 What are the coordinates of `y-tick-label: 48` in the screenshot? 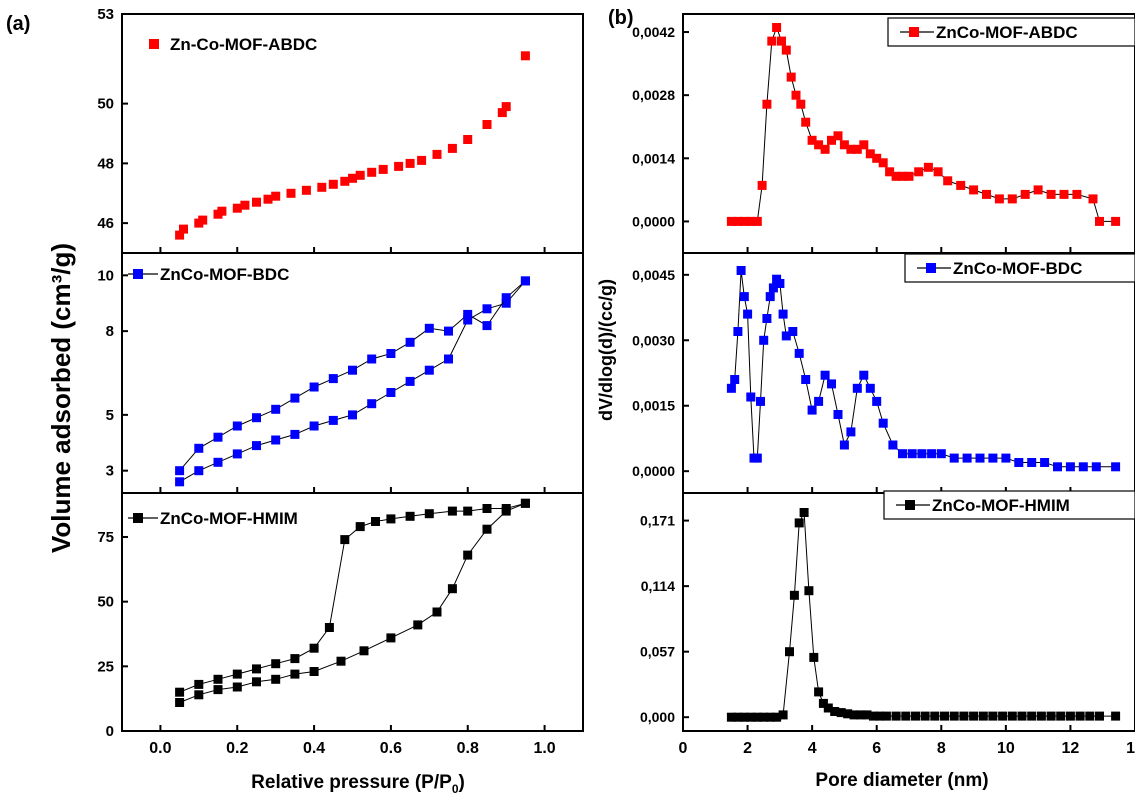 It's located at (105, 163).